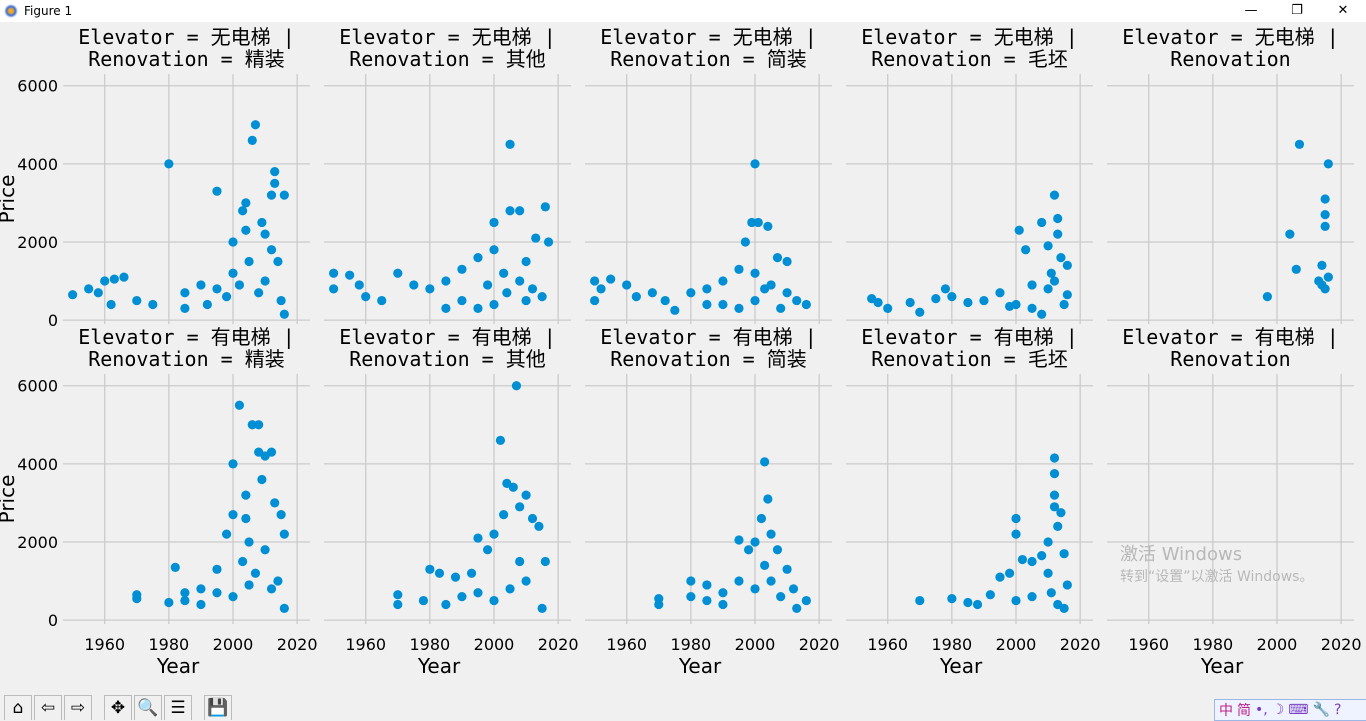 The height and width of the screenshot is (721, 1366). What do you see at coordinates (1298, 710) in the screenshot?
I see `ime-item: ⌨` at bounding box center [1298, 710].